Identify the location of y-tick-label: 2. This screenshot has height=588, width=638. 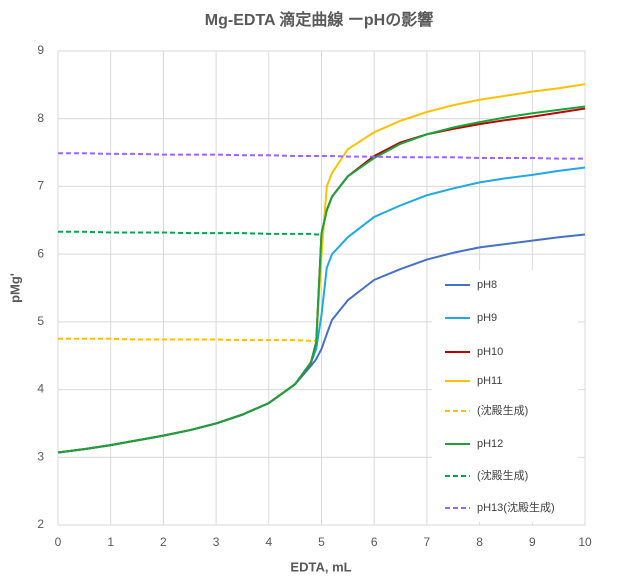
(40, 524).